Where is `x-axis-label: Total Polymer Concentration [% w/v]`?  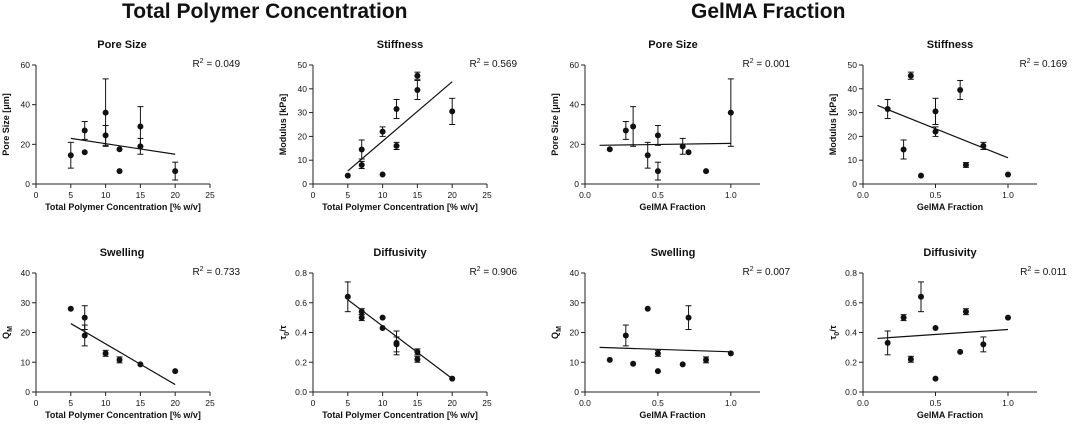 x-axis-label: Total Polymer Concentration [% w/v] is located at coordinates (400, 207).